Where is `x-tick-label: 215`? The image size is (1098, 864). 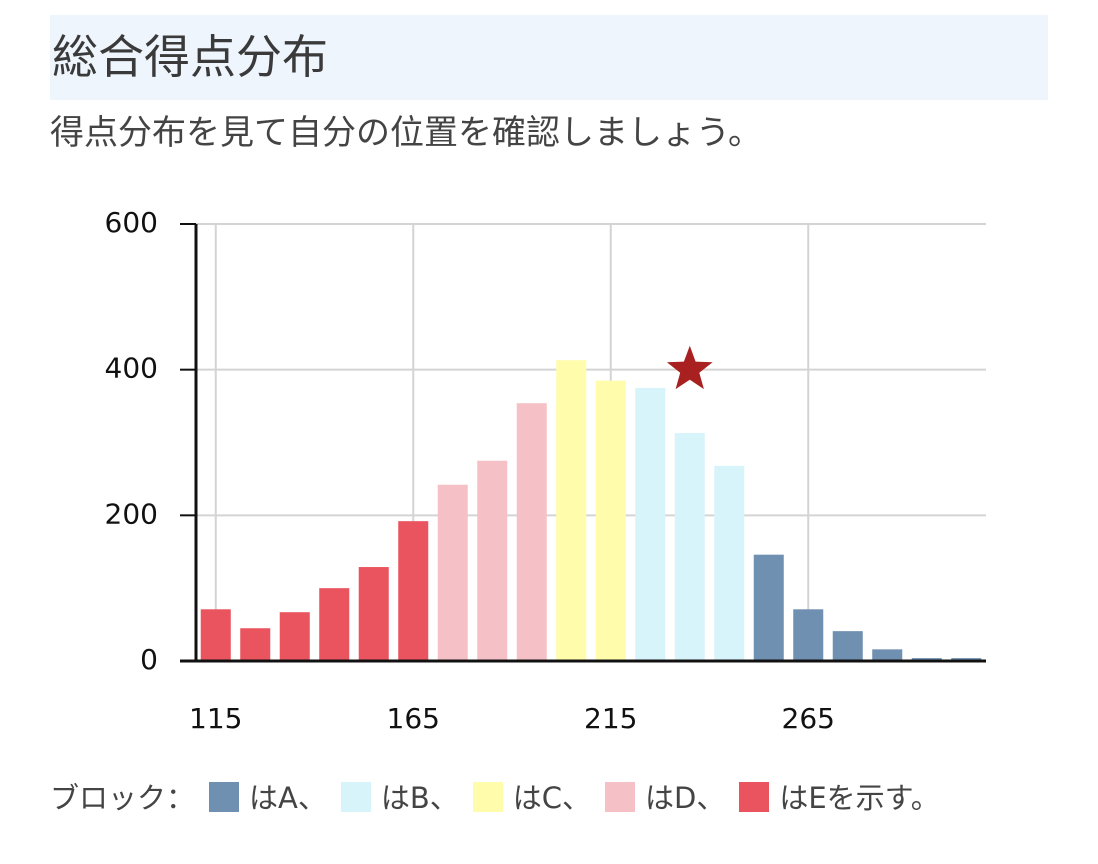 x-tick-label: 215 is located at coordinates (610, 718).